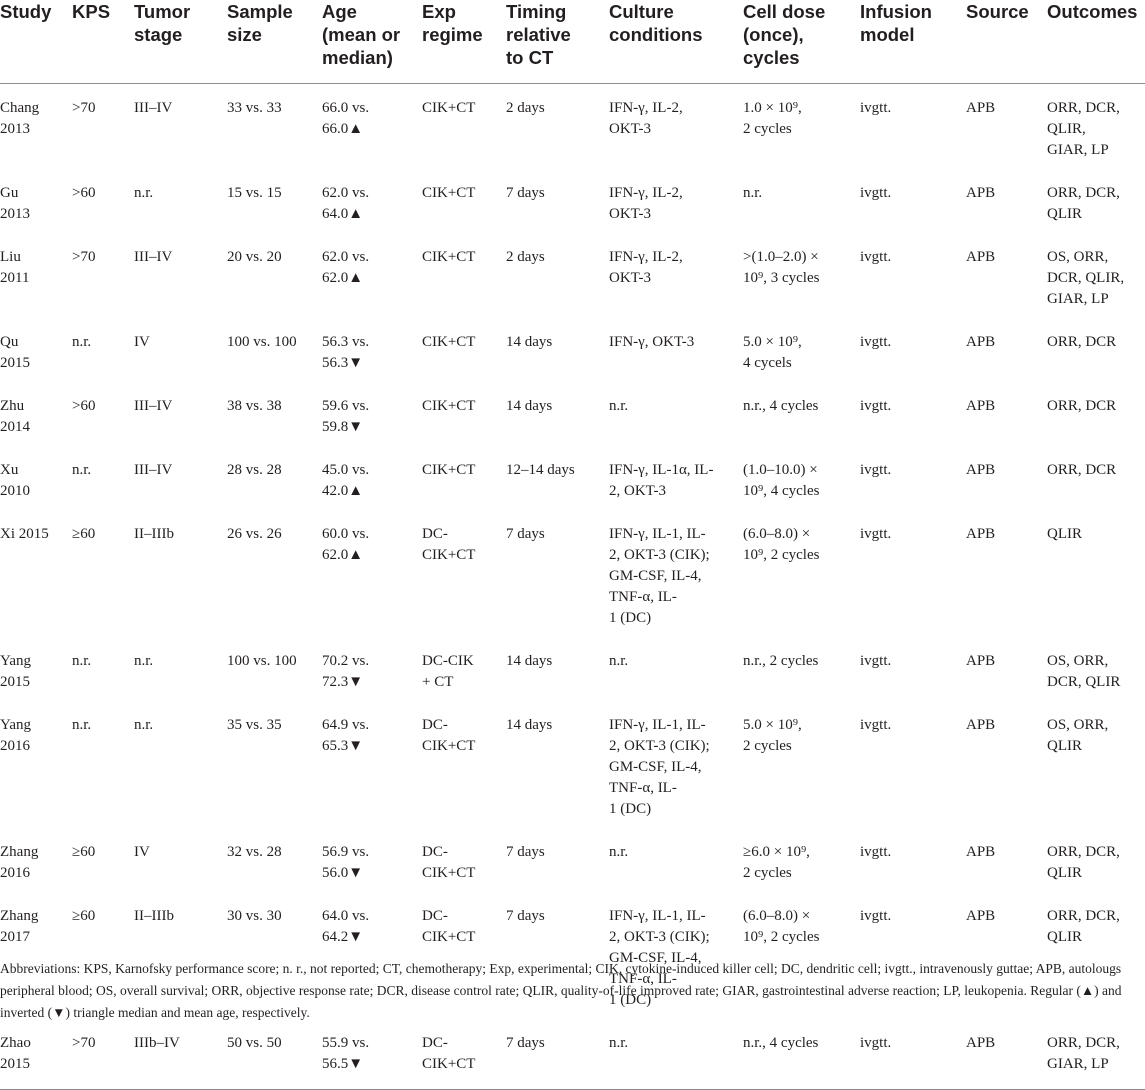 This screenshot has width=1145, height=1090. Describe the element at coordinates (274, 860) in the screenshot. I see `cell-sample-size: 32 vs. 28` at that location.